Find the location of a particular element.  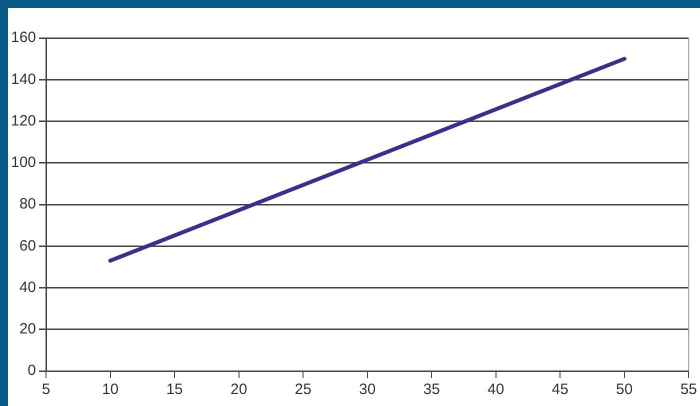

y-tick-label: 100 is located at coordinates (23, 163).